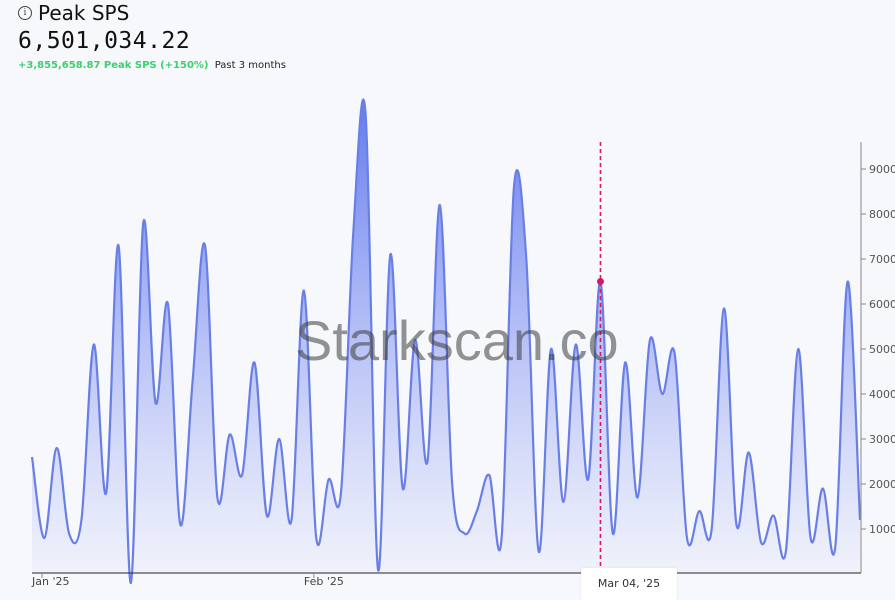 The image size is (895, 600). What do you see at coordinates (882, 304) in the screenshot?
I see `y-tick-label: 6000000` at bounding box center [882, 304].